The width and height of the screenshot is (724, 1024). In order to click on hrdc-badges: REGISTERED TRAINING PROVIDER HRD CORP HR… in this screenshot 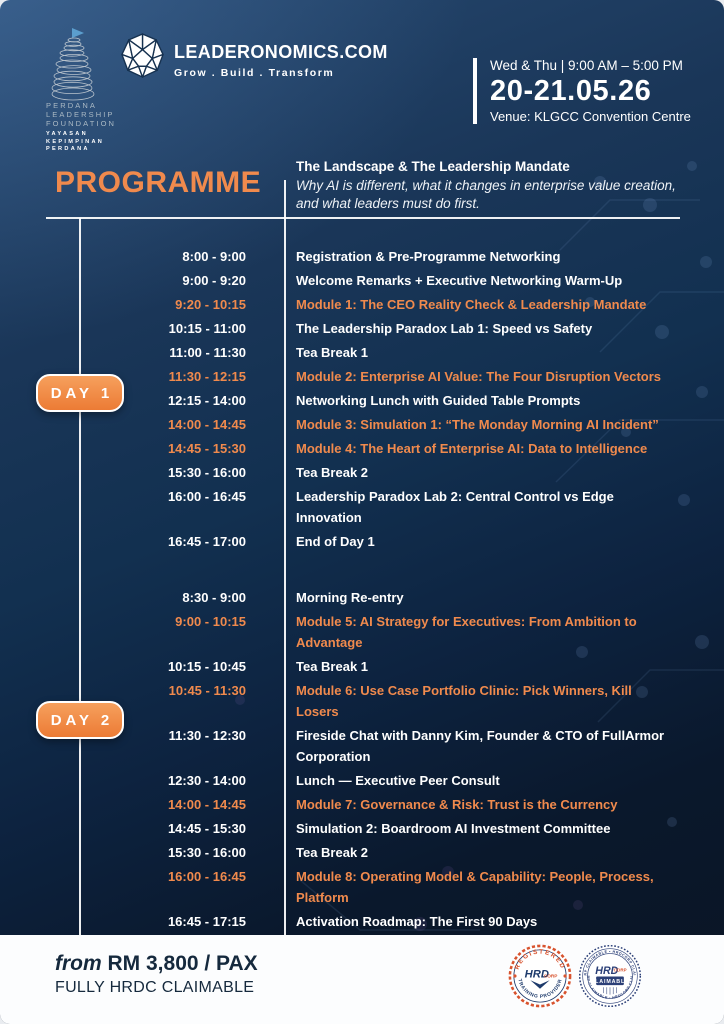, I will do `click(575, 976)`.